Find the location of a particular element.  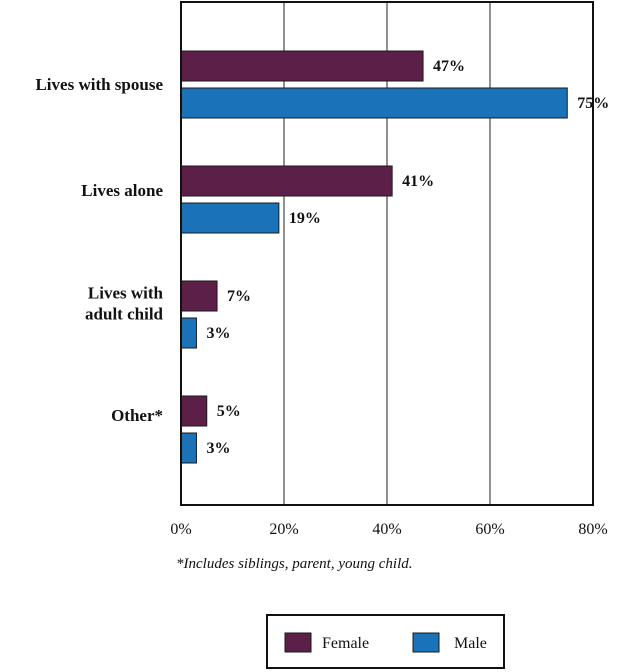

data-label: 41% is located at coordinates (418, 181).